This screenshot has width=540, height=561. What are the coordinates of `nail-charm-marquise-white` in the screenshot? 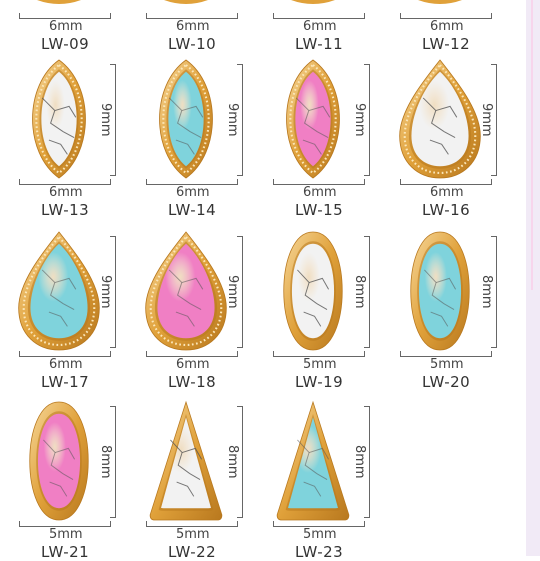 It's located at (59, 119).